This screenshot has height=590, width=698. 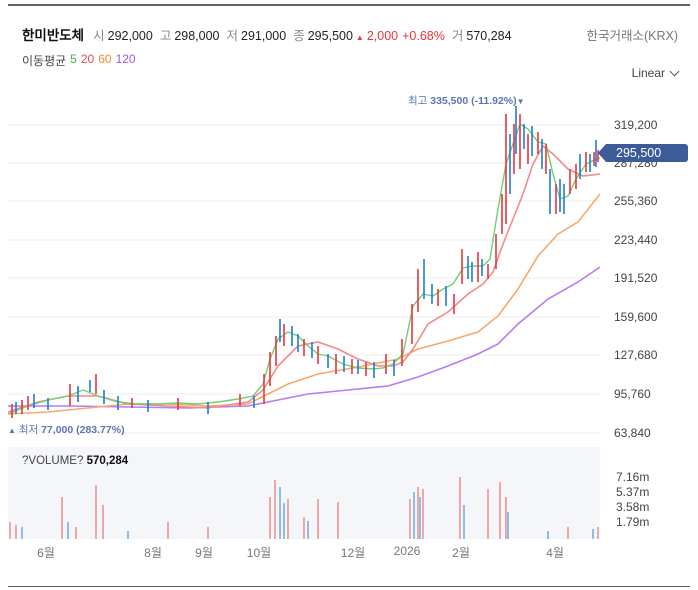 I want to click on price-tick: 191,520, so click(x=636, y=278).